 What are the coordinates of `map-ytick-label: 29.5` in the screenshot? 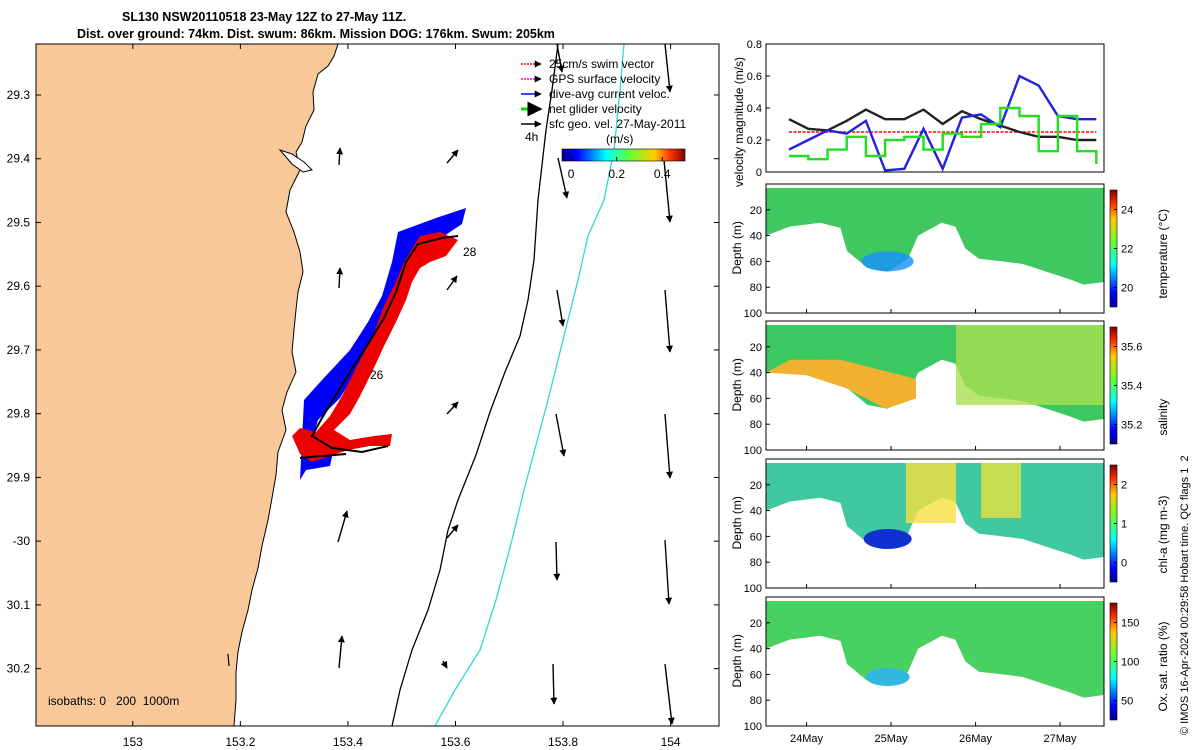 It's located at (19, 222).